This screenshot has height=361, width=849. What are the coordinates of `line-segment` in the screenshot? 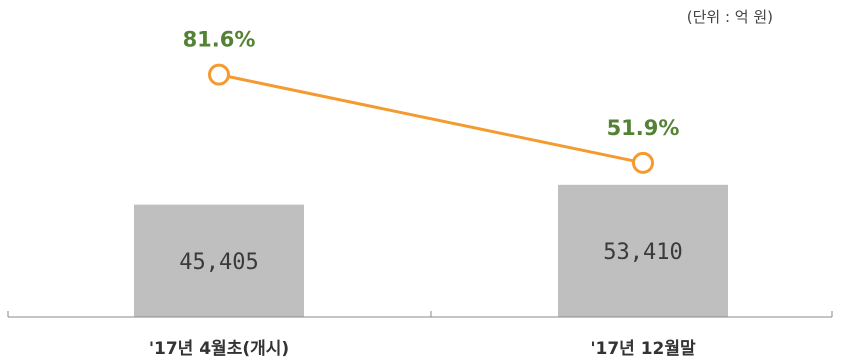 It's located at (431, 119).